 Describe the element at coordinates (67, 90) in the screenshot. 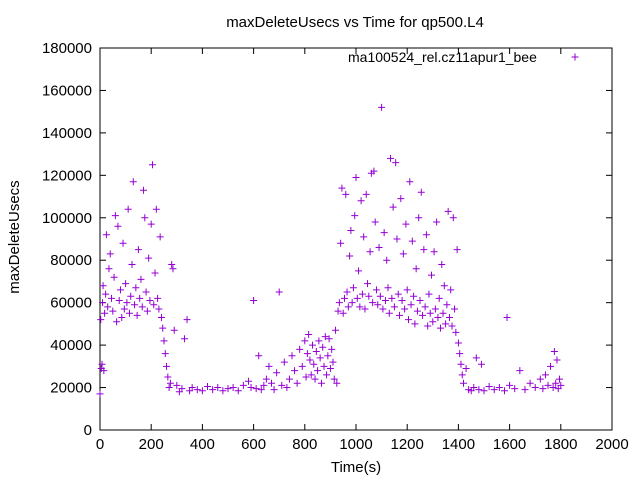

I see `y-tick-label: 160000` at that location.